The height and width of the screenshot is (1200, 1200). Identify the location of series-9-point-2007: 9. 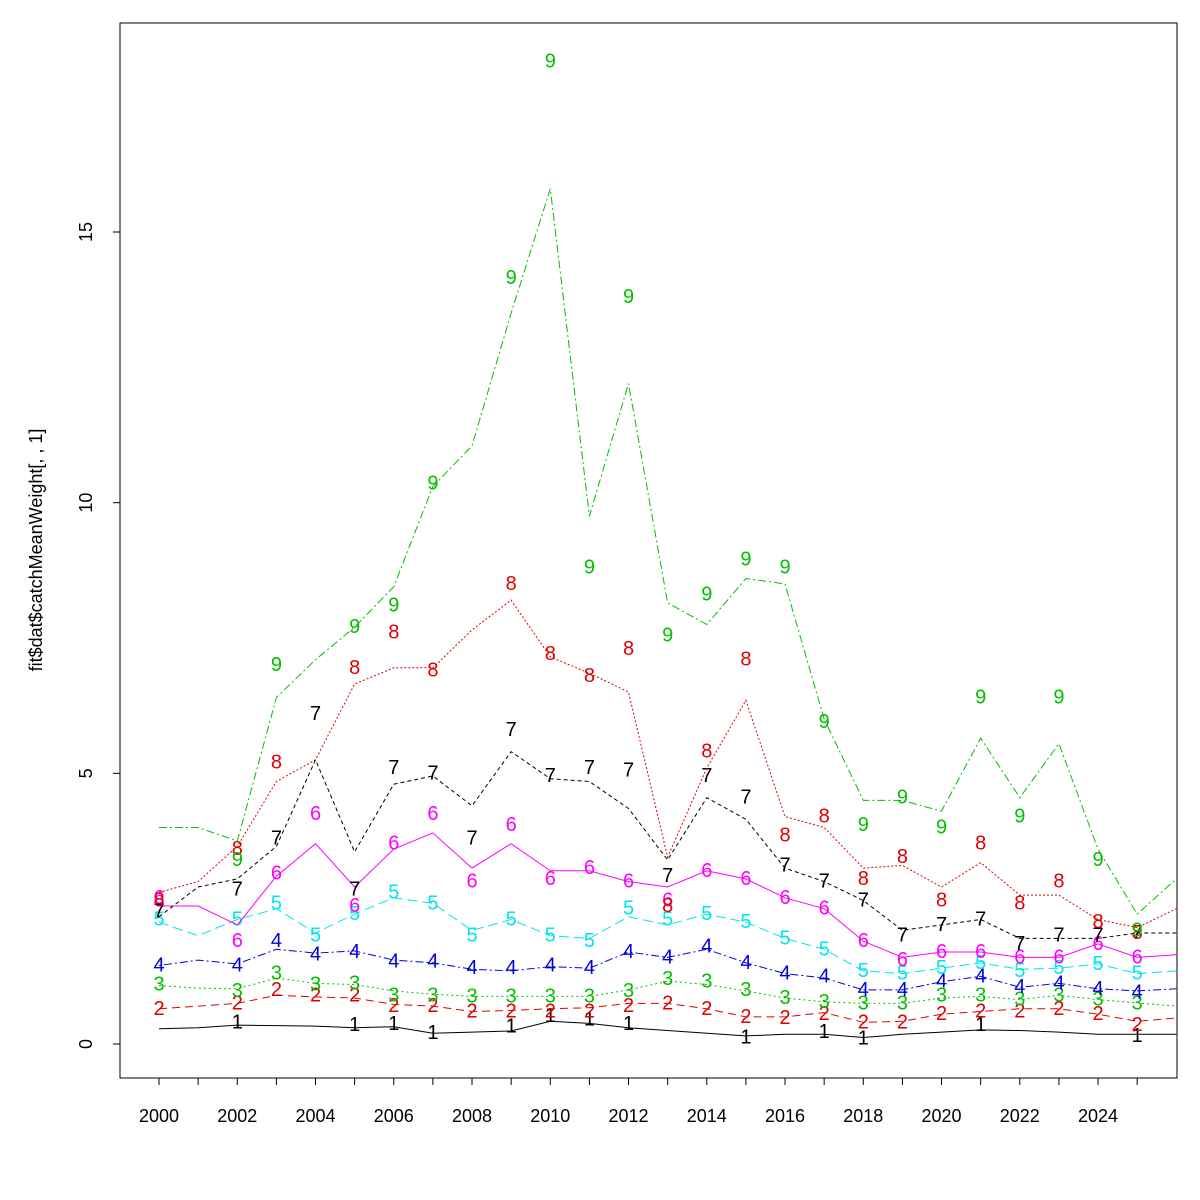
(432, 484).